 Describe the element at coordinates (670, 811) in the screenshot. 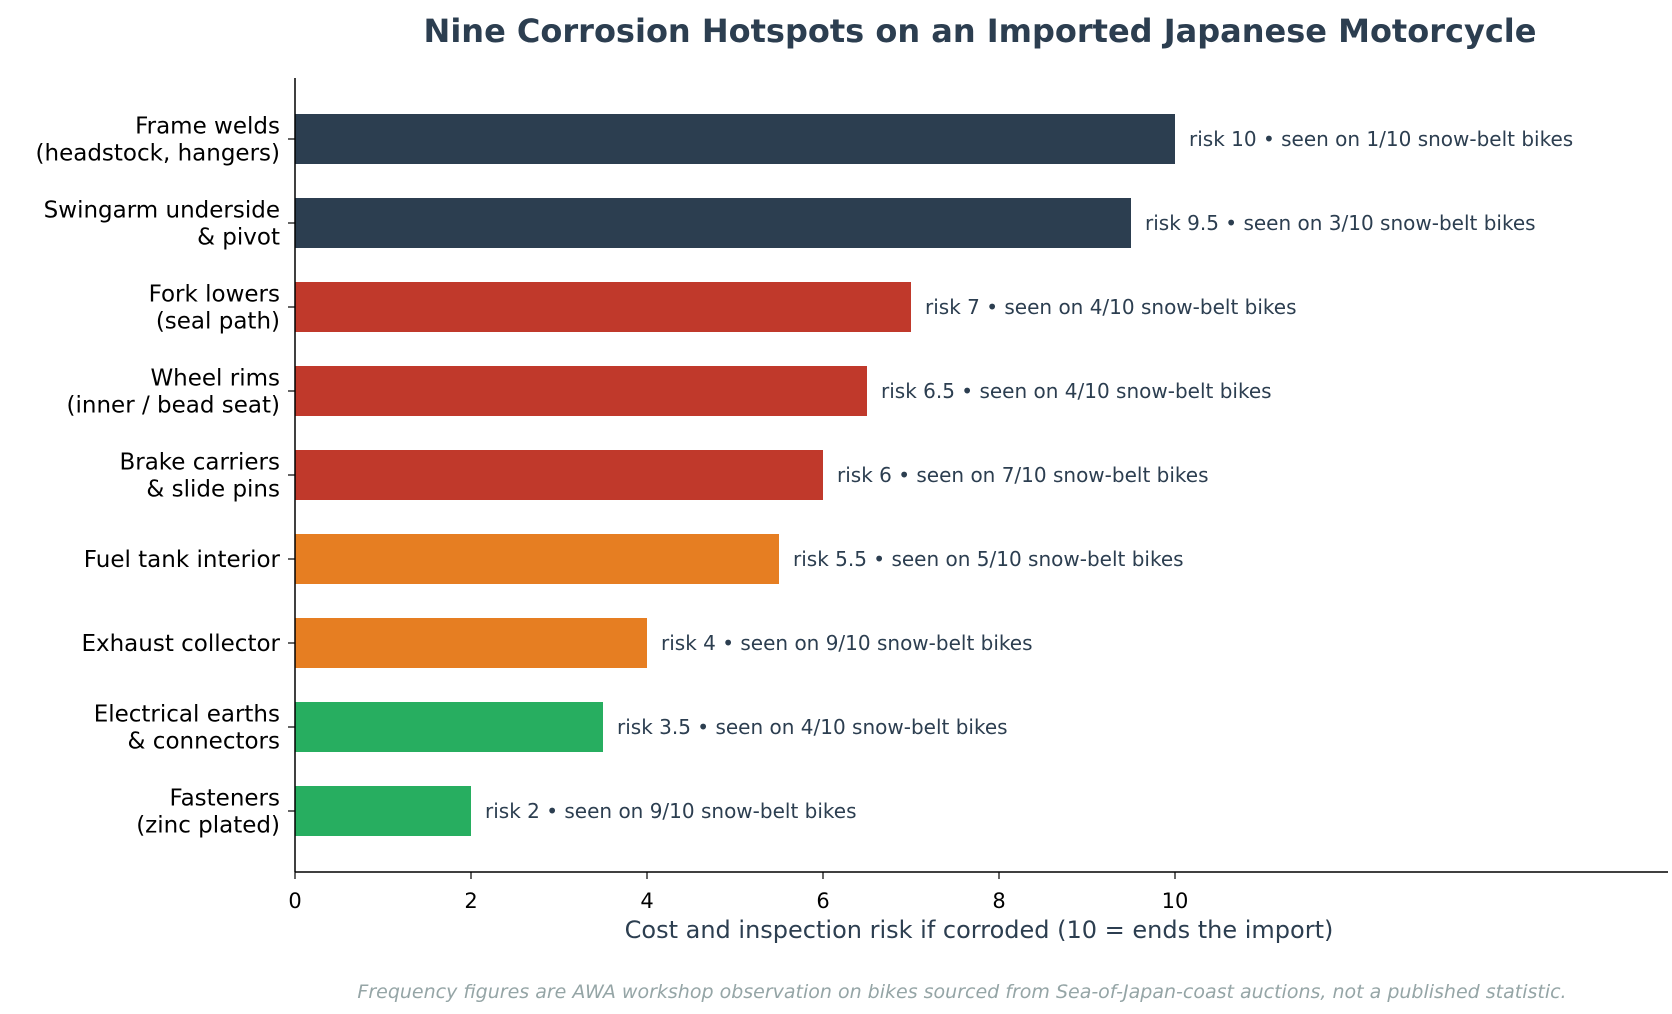

I see `data-label: risk 2 • seen on 9/10 snow-belt bikes` at that location.